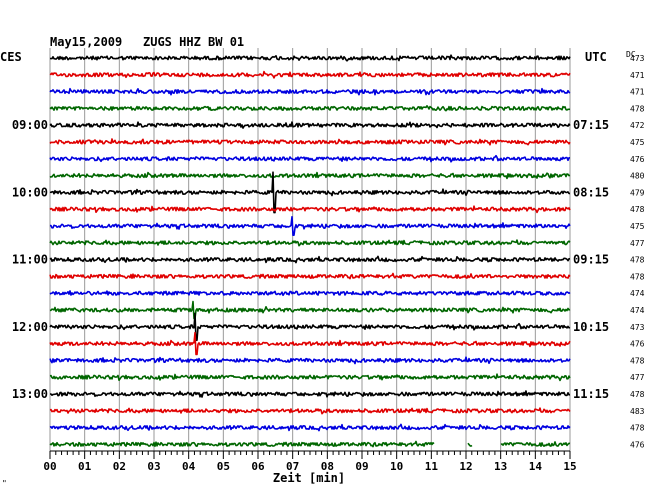 This screenshot has height=494, width=650. I want to click on dc-value: 480, so click(637, 176).